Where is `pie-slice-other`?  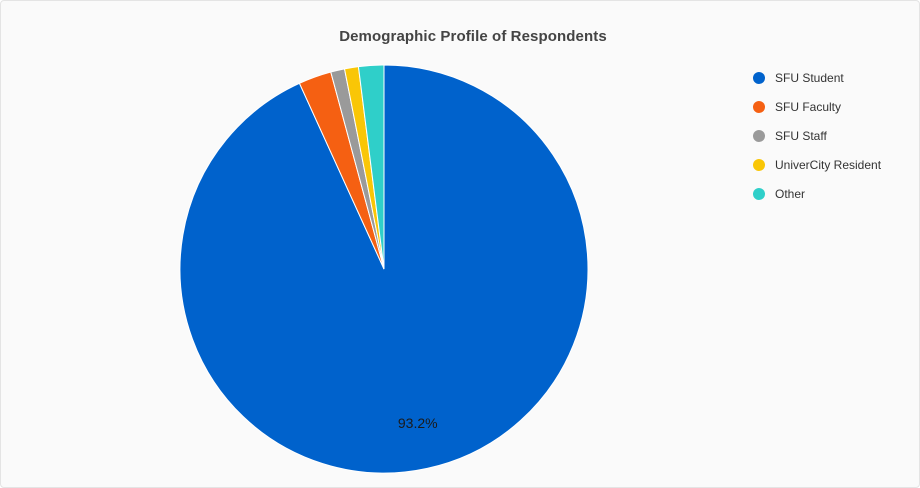
pie-slice-other is located at coordinates (371, 167).